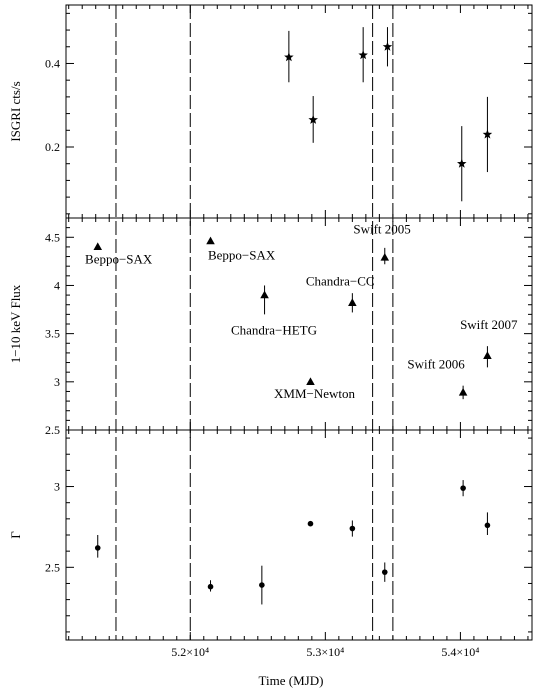  What do you see at coordinates (340, 280) in the screenshot?
I see `observation-label: Chandra−CC` at bounding box center [340, 280].